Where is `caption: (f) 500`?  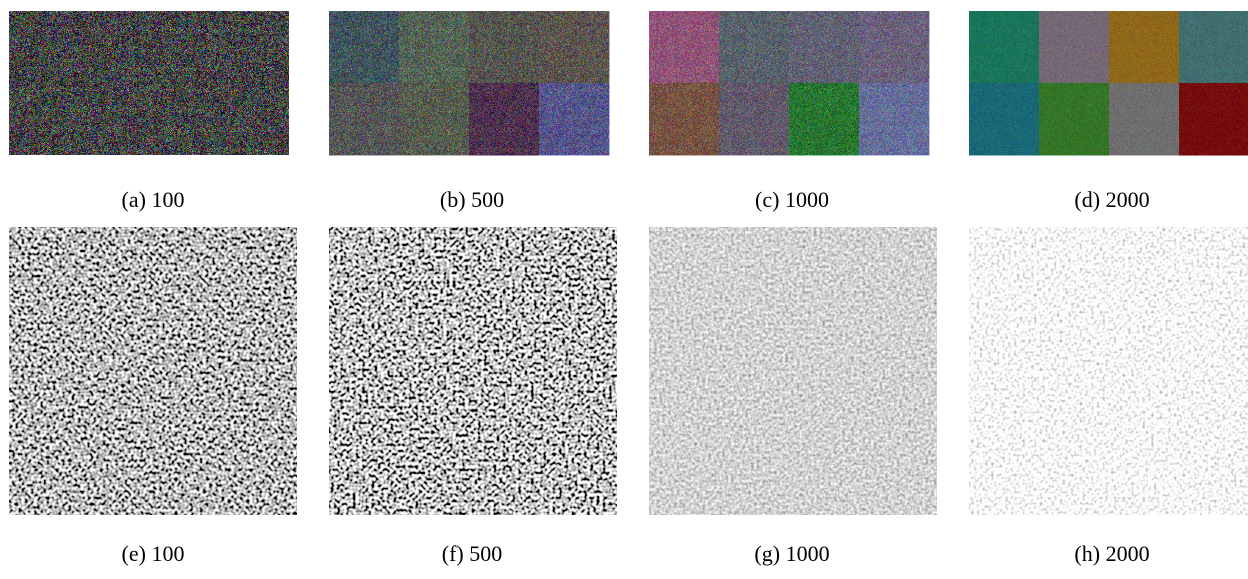
caption: (f) 500 is located at coordinates (472, 553).